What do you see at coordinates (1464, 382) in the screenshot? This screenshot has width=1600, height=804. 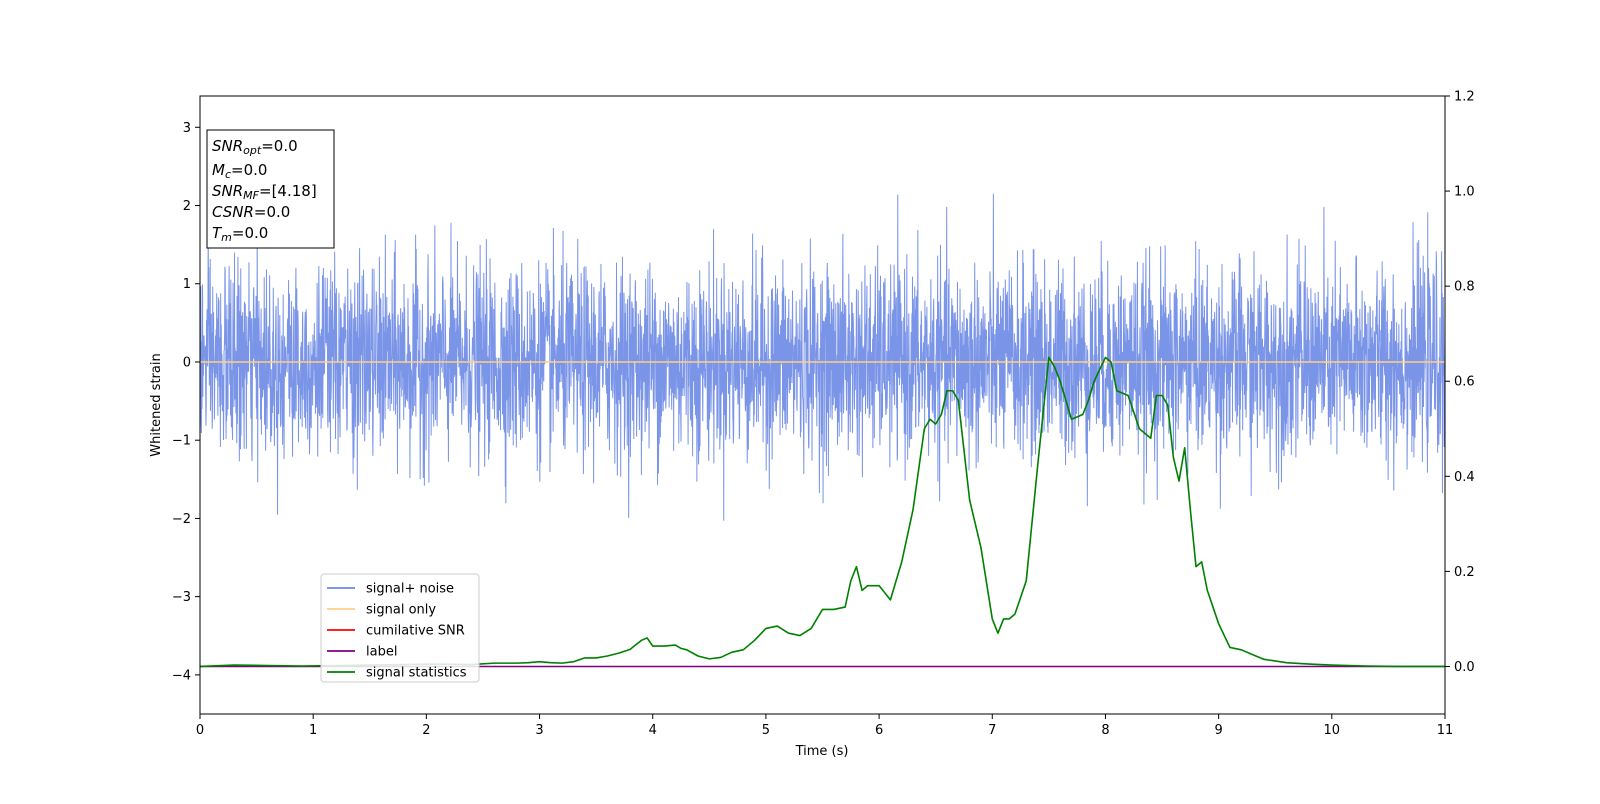 I see `y2-tick-label: 0.6` at bounding box center [1464, 382].